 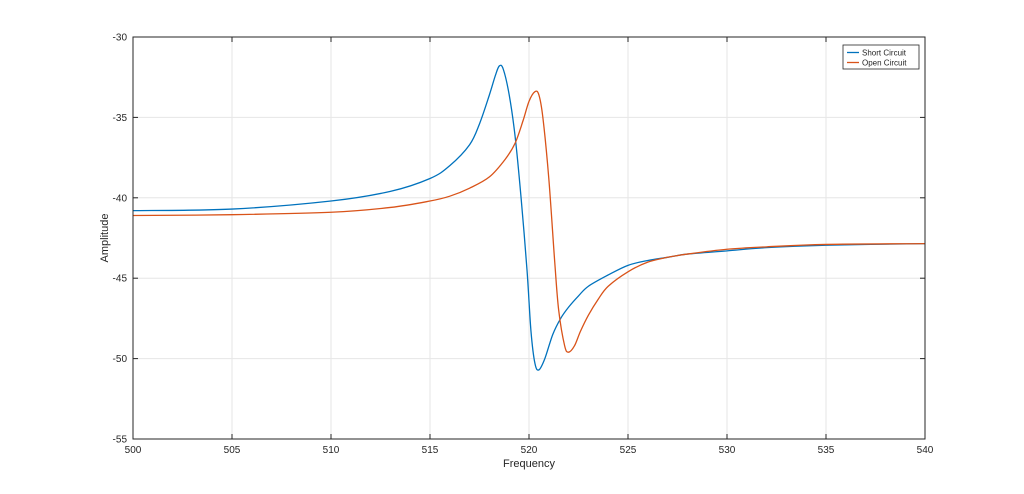 I want to click on x-tick-label: 535, so click(x=826, y=450).